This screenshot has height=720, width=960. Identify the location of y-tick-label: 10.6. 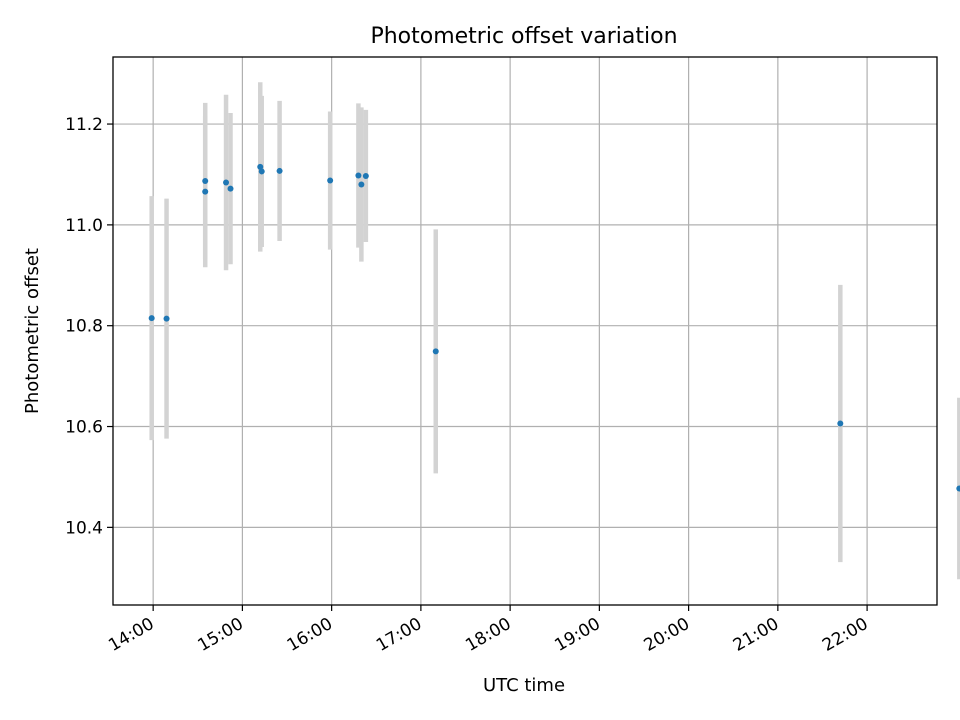
(84, 428).